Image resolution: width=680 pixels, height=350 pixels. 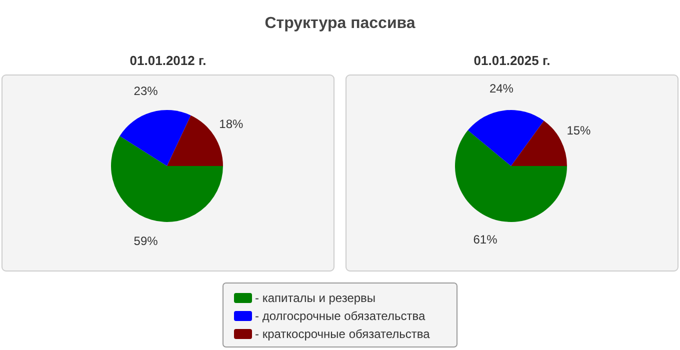 What do you see at coordinates (146, 91) in the screenshot?
I see `data-label: 23%` at bounding box center [146, 91].